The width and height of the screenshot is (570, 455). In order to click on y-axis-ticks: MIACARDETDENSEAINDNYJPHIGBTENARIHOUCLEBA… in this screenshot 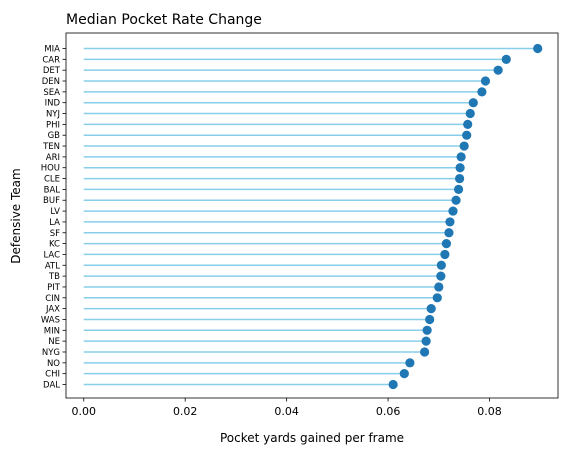, I will do `click(53, 218)`.